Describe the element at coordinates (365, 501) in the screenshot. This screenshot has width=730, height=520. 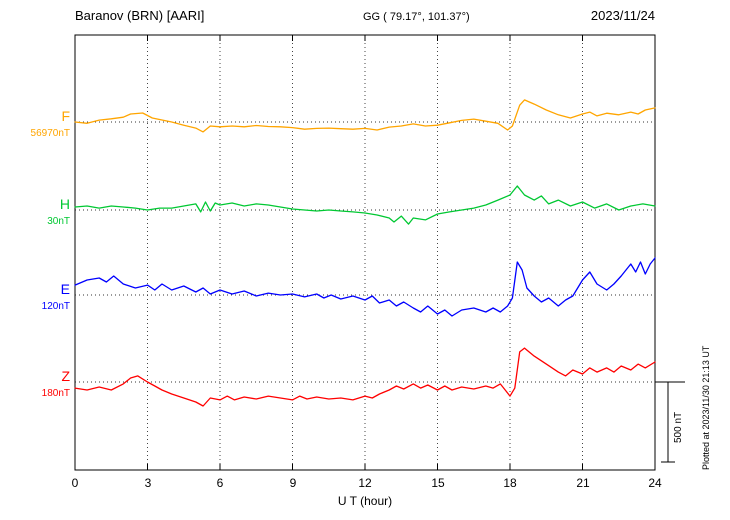
I see `x-axis-label: U T (hour)` at that location.